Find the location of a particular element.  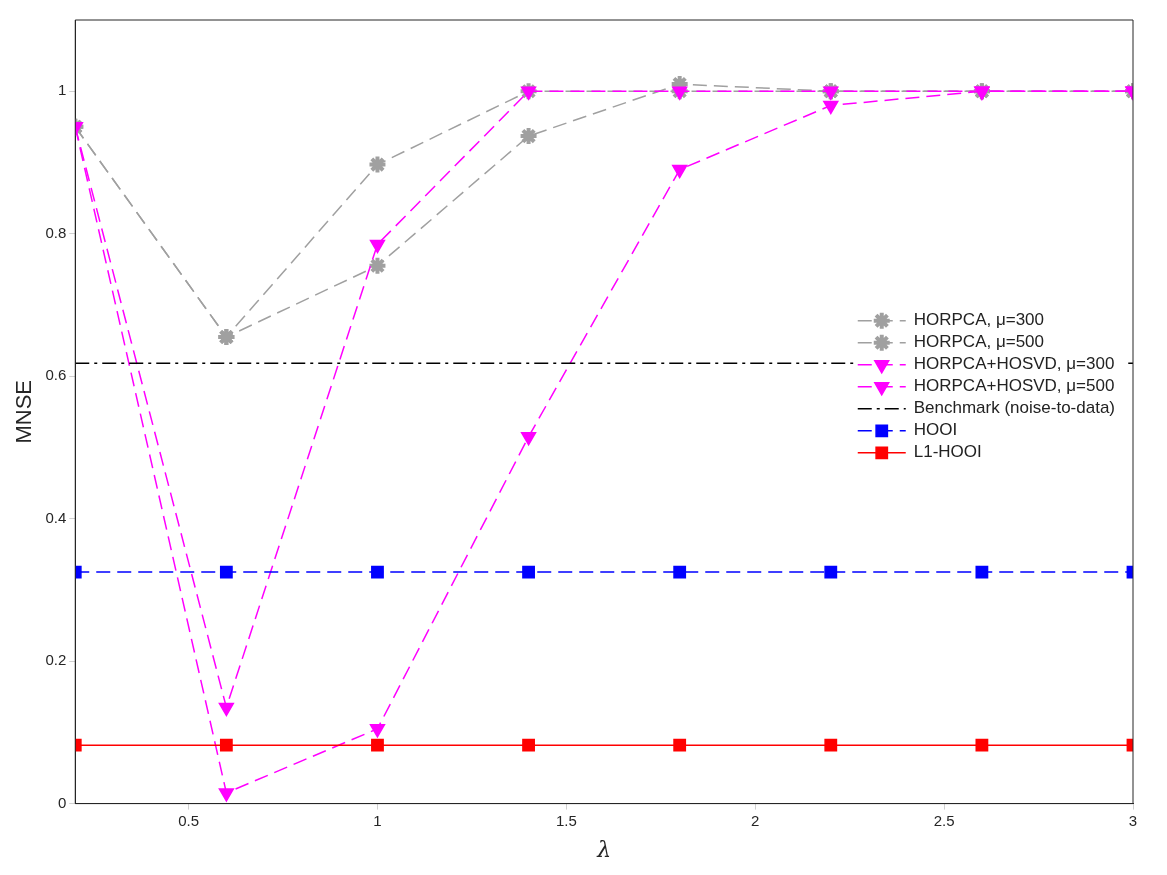

x-axis-title: λ is located at coordinates (604, 849).